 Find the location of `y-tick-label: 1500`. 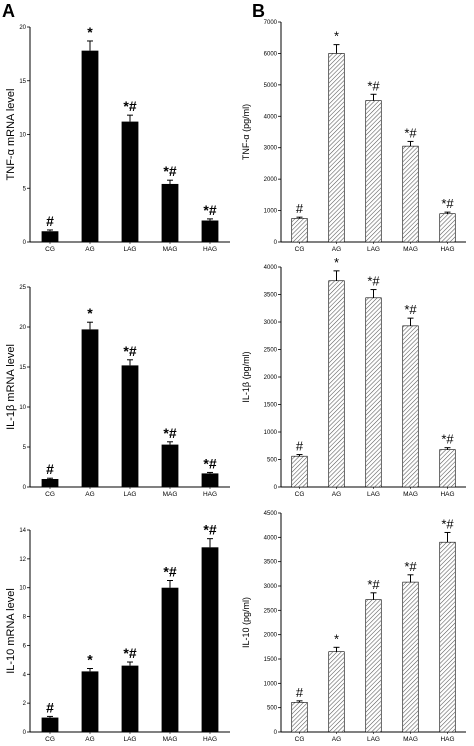

y-tick-label: 1500 is located at coordinates (271, 660).